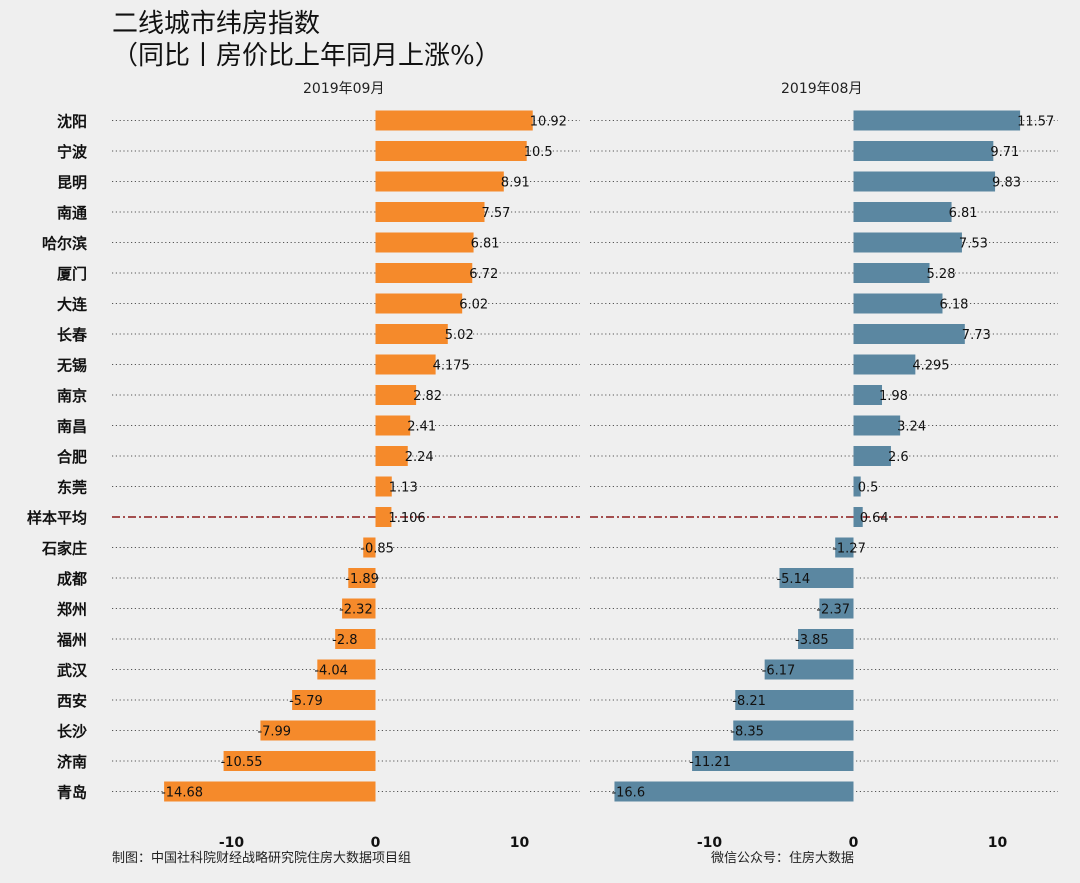 The height and width of the screenshot is (883, 1080). Describe the element at coordinates (1004, 152) in the screenshot. I see `data-label-aug-1: 9.71` at that location.